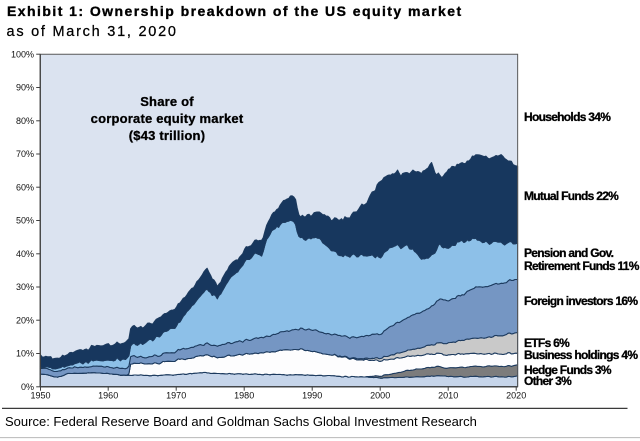 Image resolution: width=640 pixels, height=441 pixels. I want to click on svg-text: 2000, so click(380, 395).